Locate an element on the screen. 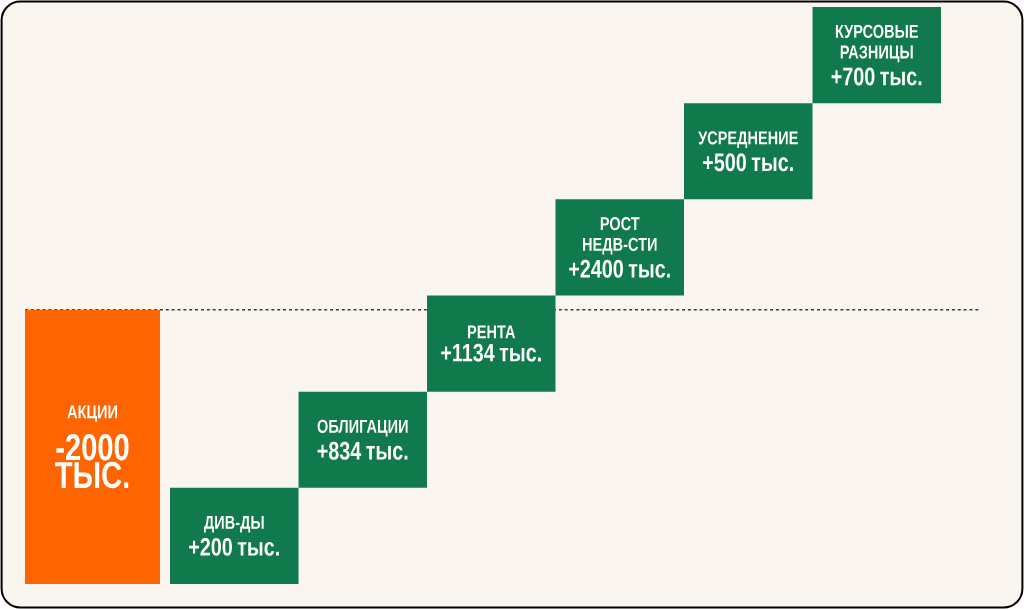  category-label: РЕНТА is located at coordinates (492, 332).